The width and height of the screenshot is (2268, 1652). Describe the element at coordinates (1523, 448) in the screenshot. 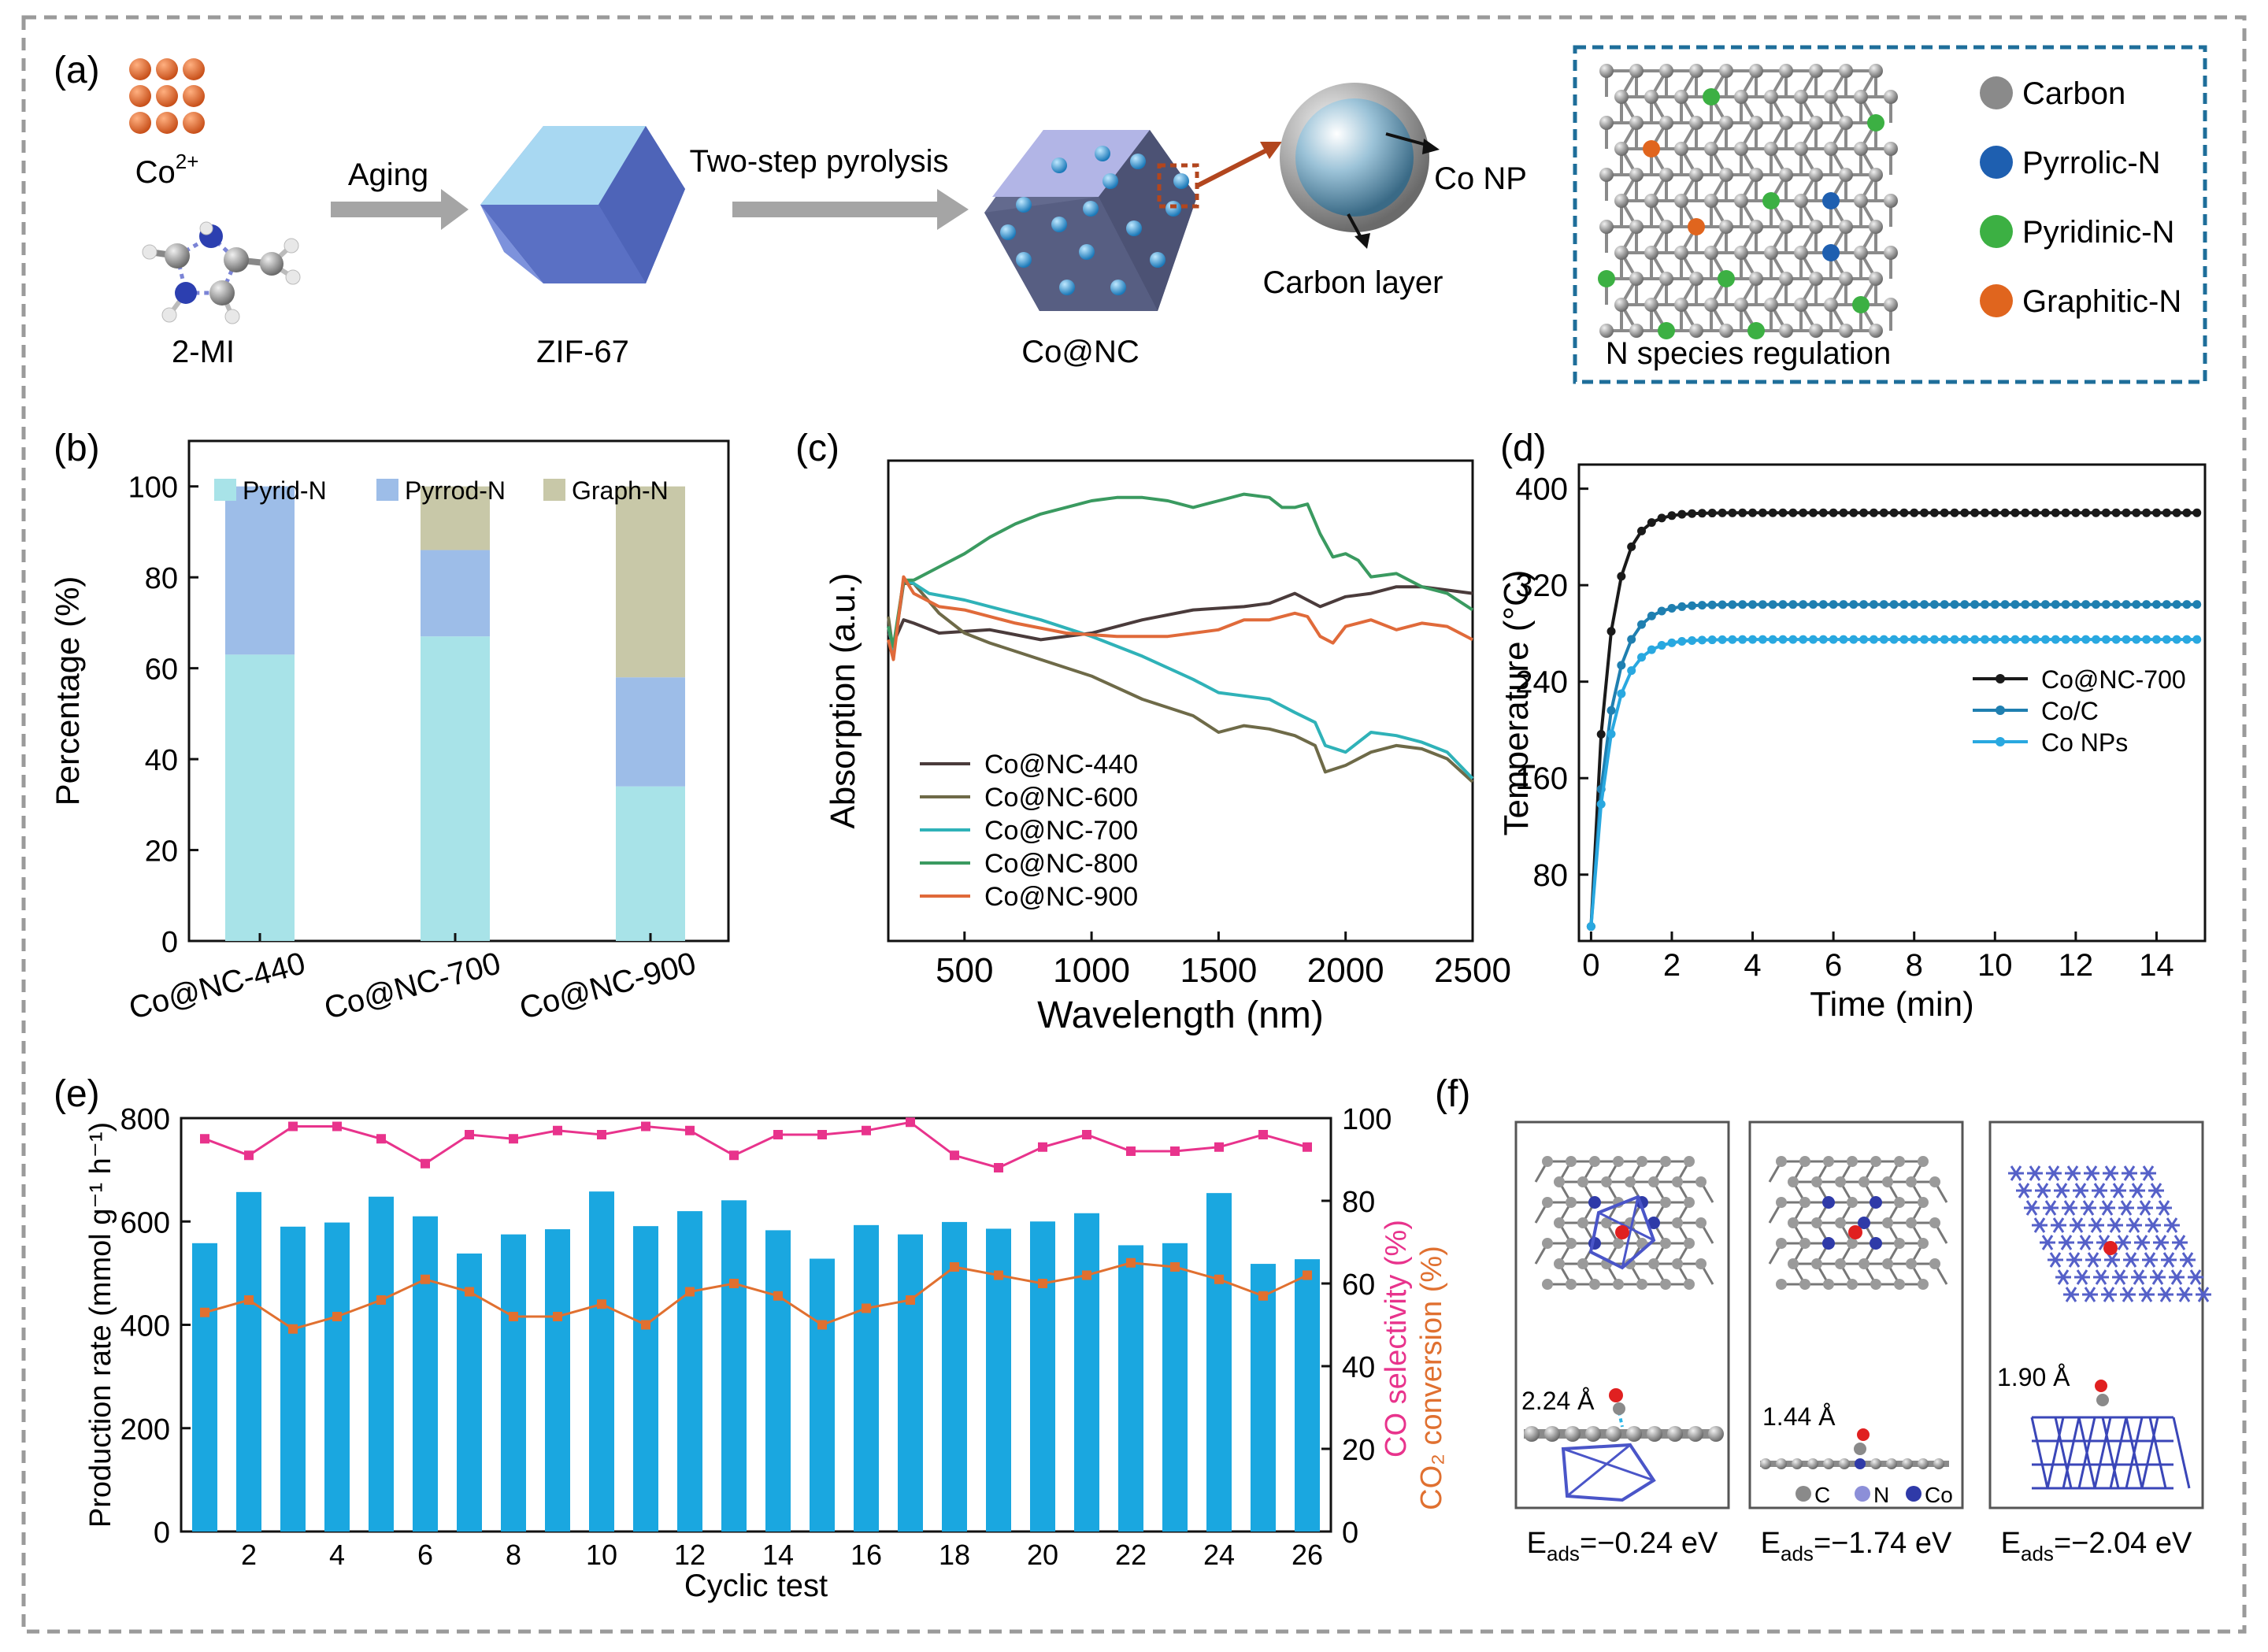

I see `panel-d-label: (d)` at that location.